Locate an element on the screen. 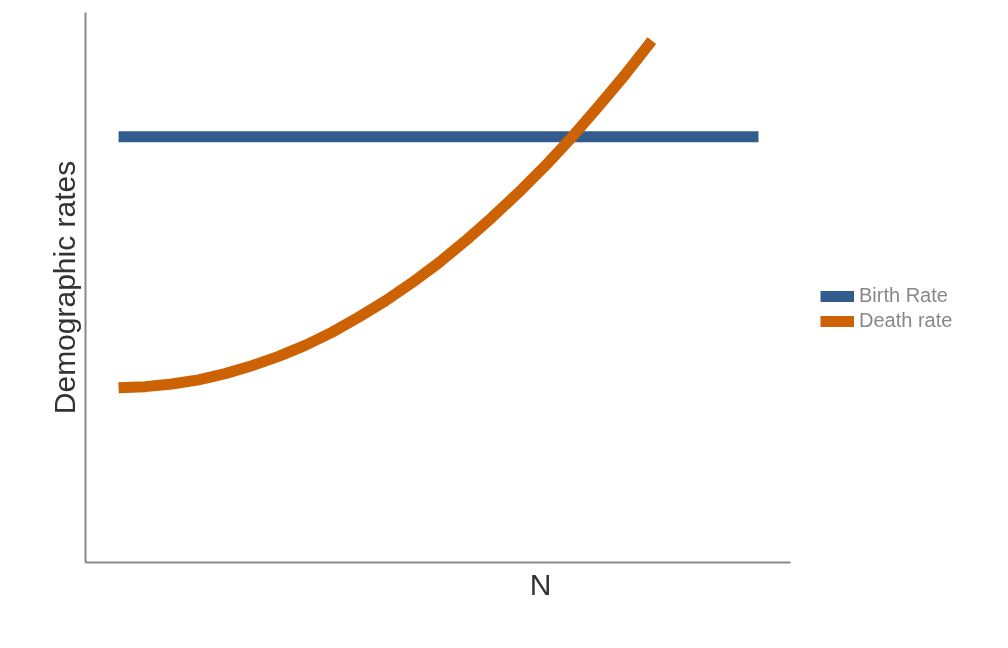  x-axis-title: N is located at coordinates (540, 584).